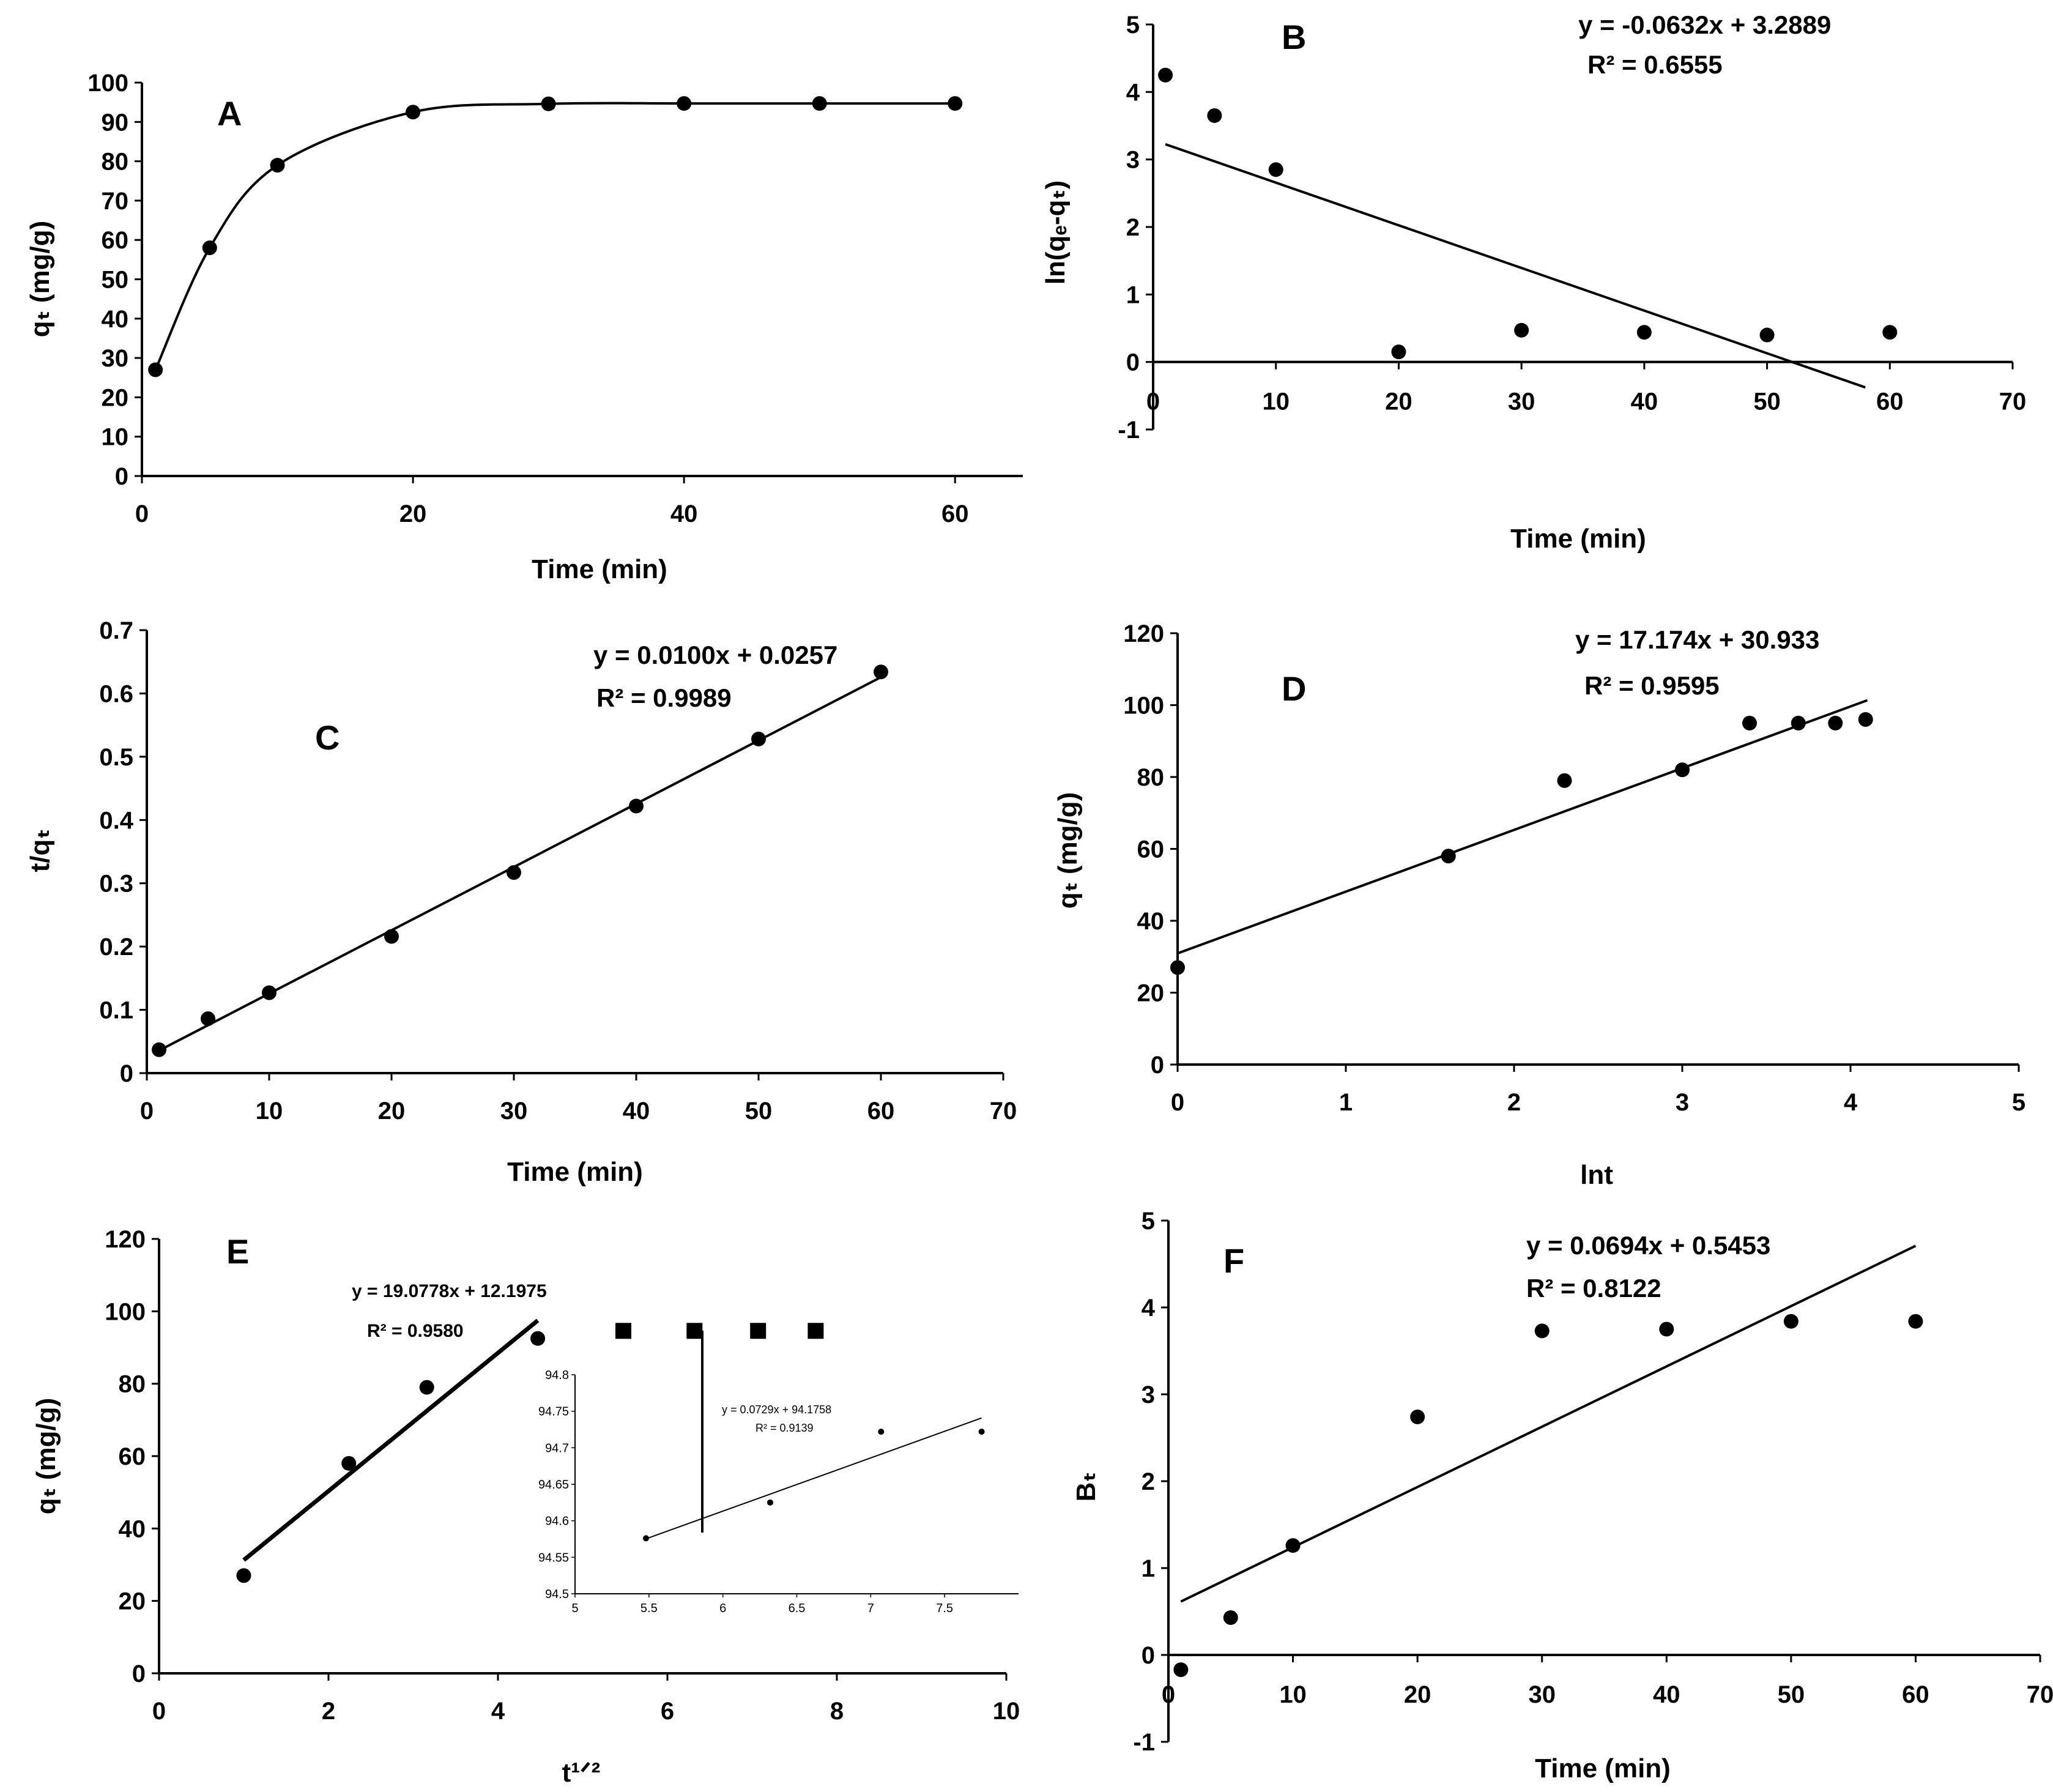 The image size is (2053, 1792). What do you see at coordinates (1148, 1221) in the screenshot?
I see `y-tick-label: 5` at bounding box center [1148, 1221].